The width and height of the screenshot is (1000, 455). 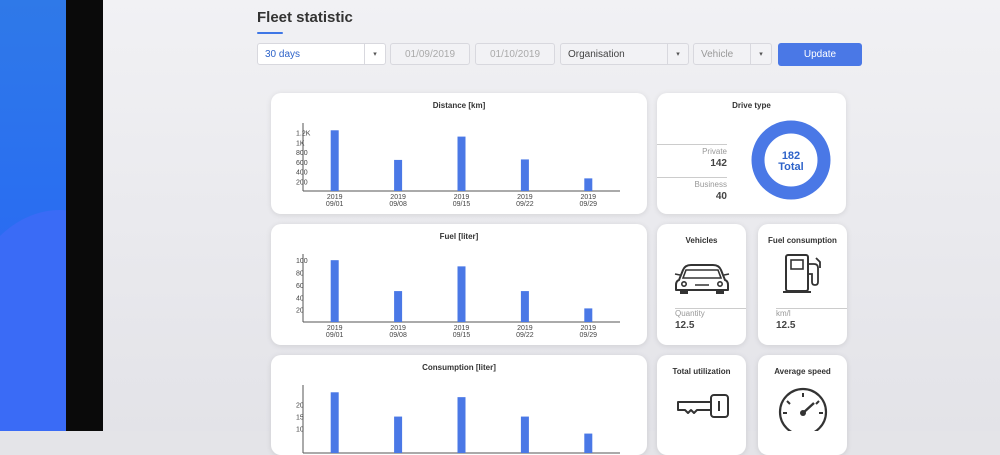 I want to click on y-tick-label: 200, so click(x=302, y=182).